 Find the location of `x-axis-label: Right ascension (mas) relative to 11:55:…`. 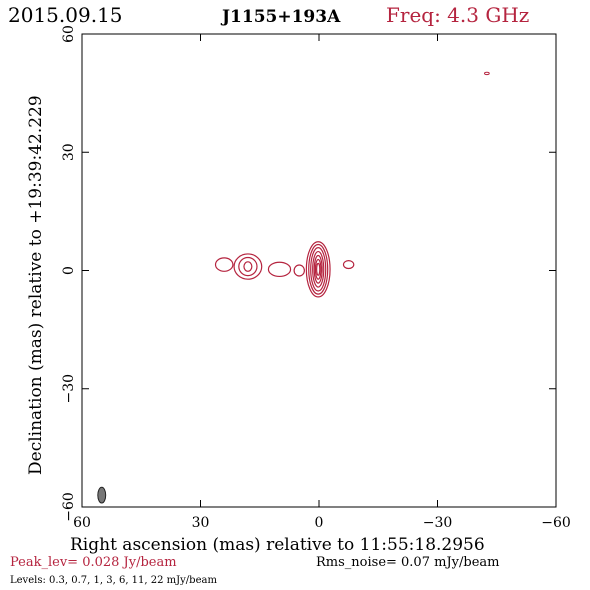

x-axis-label: Right ascension (mas) relative to 11:55:… is located at coordinates (277, 545).